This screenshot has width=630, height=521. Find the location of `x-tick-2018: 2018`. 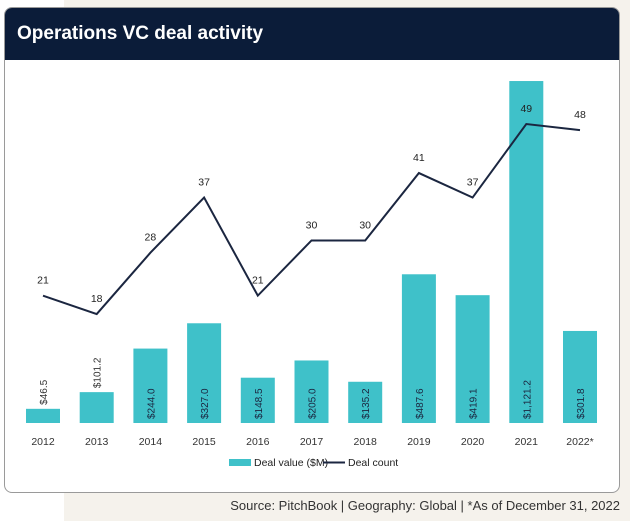

x-tick-2018: 2018 is located at coordinates (366, 442).